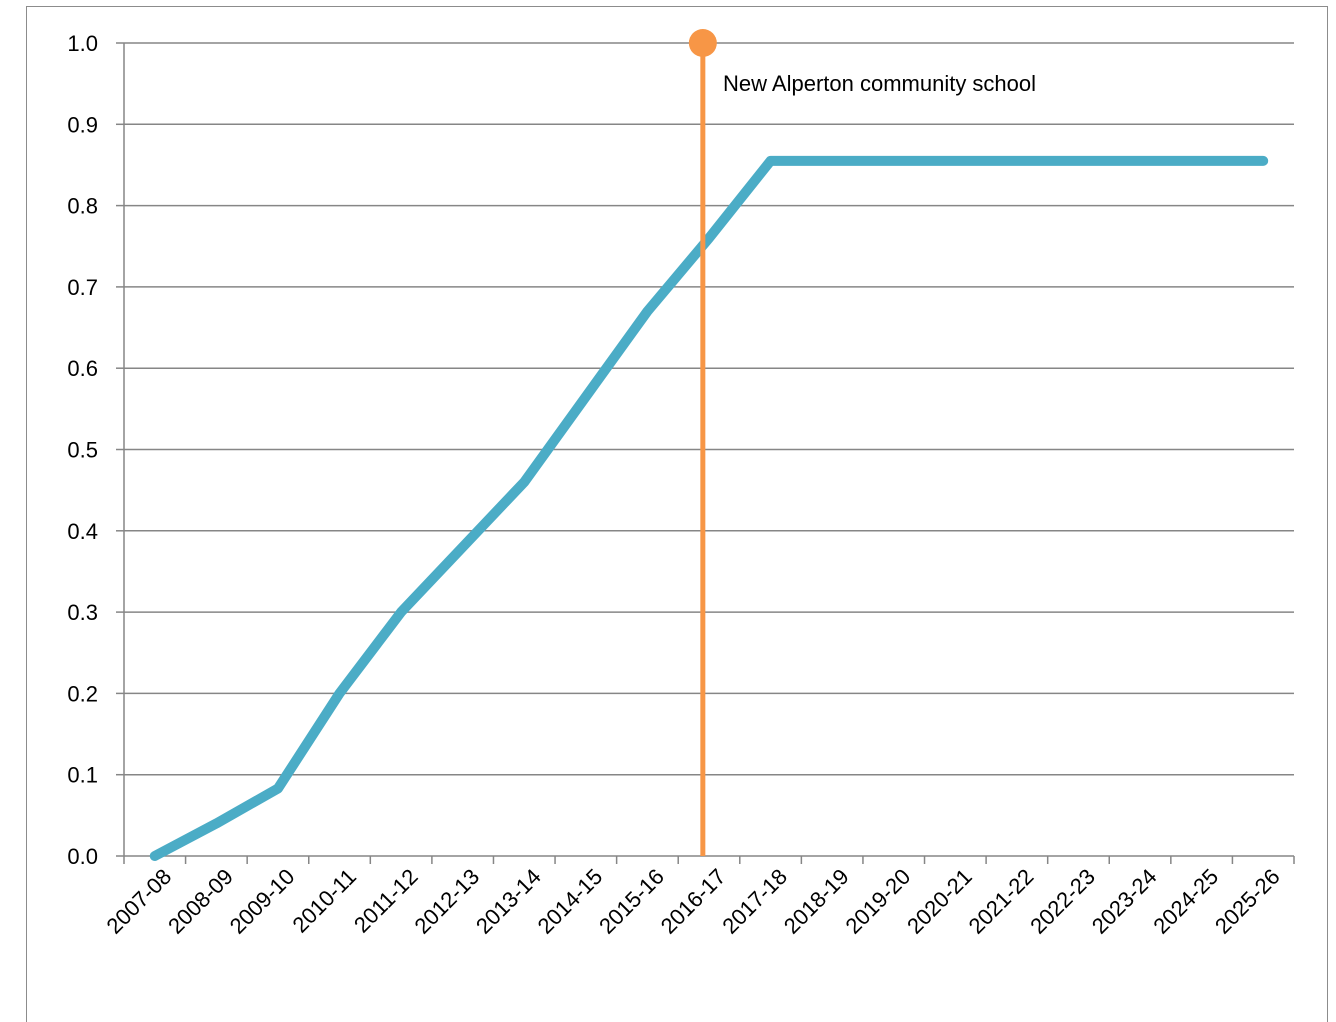  I want to click on y-tick-label: 0.1, so click(82, 775).